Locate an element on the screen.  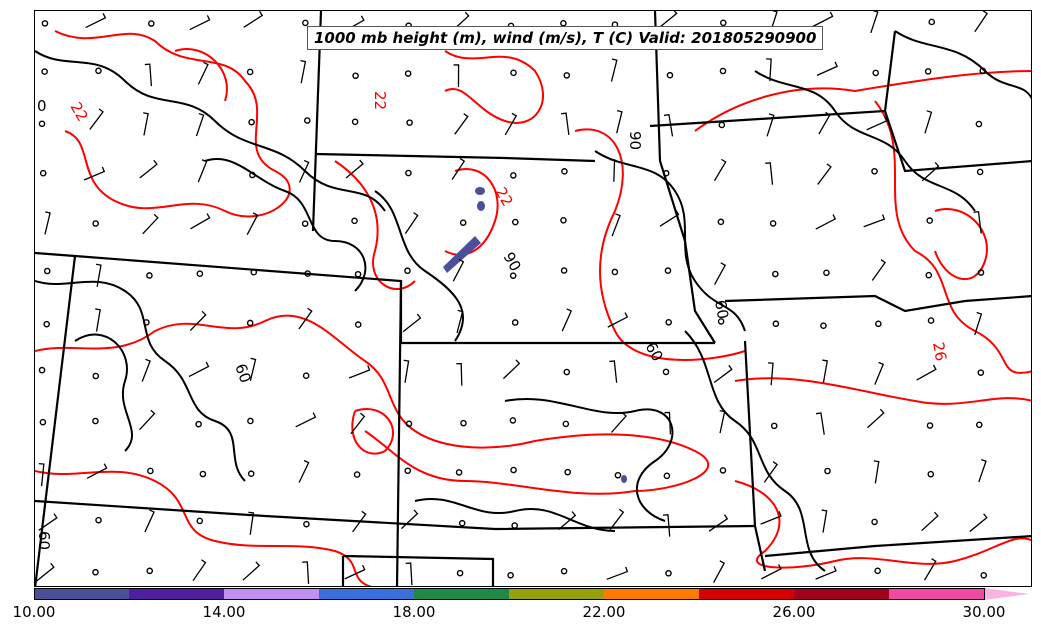
colorbar-tick-label: 30.00 is located at coordinates (984, 612).